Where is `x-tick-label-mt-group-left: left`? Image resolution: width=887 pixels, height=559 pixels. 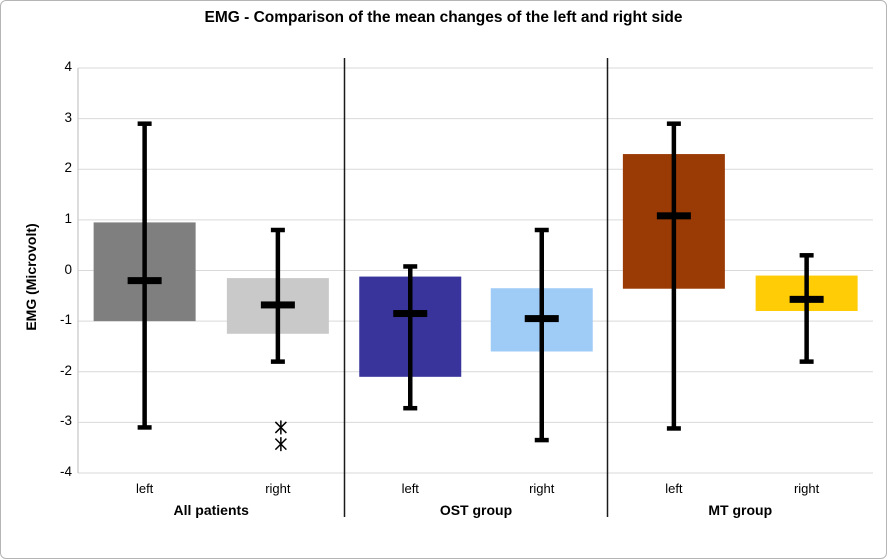 x-tick-label-mt-group-left: left is located at coordinates (674, 488).